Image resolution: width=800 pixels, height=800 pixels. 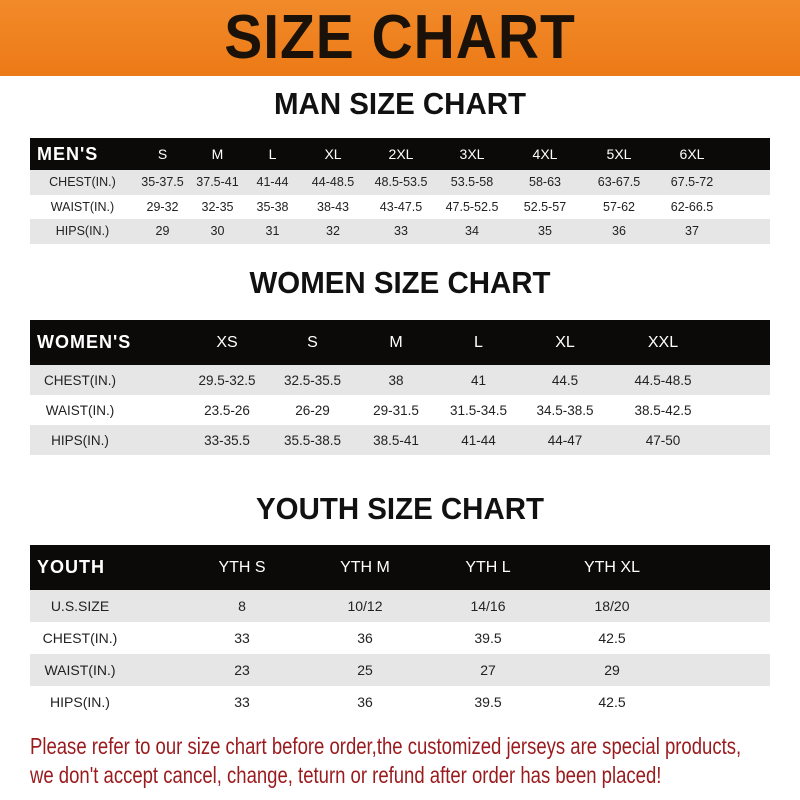 What do you see at coordinates (365, 606) in the screenshot?
I see `table-cell: 10/12` at bounding box center [365, 606].